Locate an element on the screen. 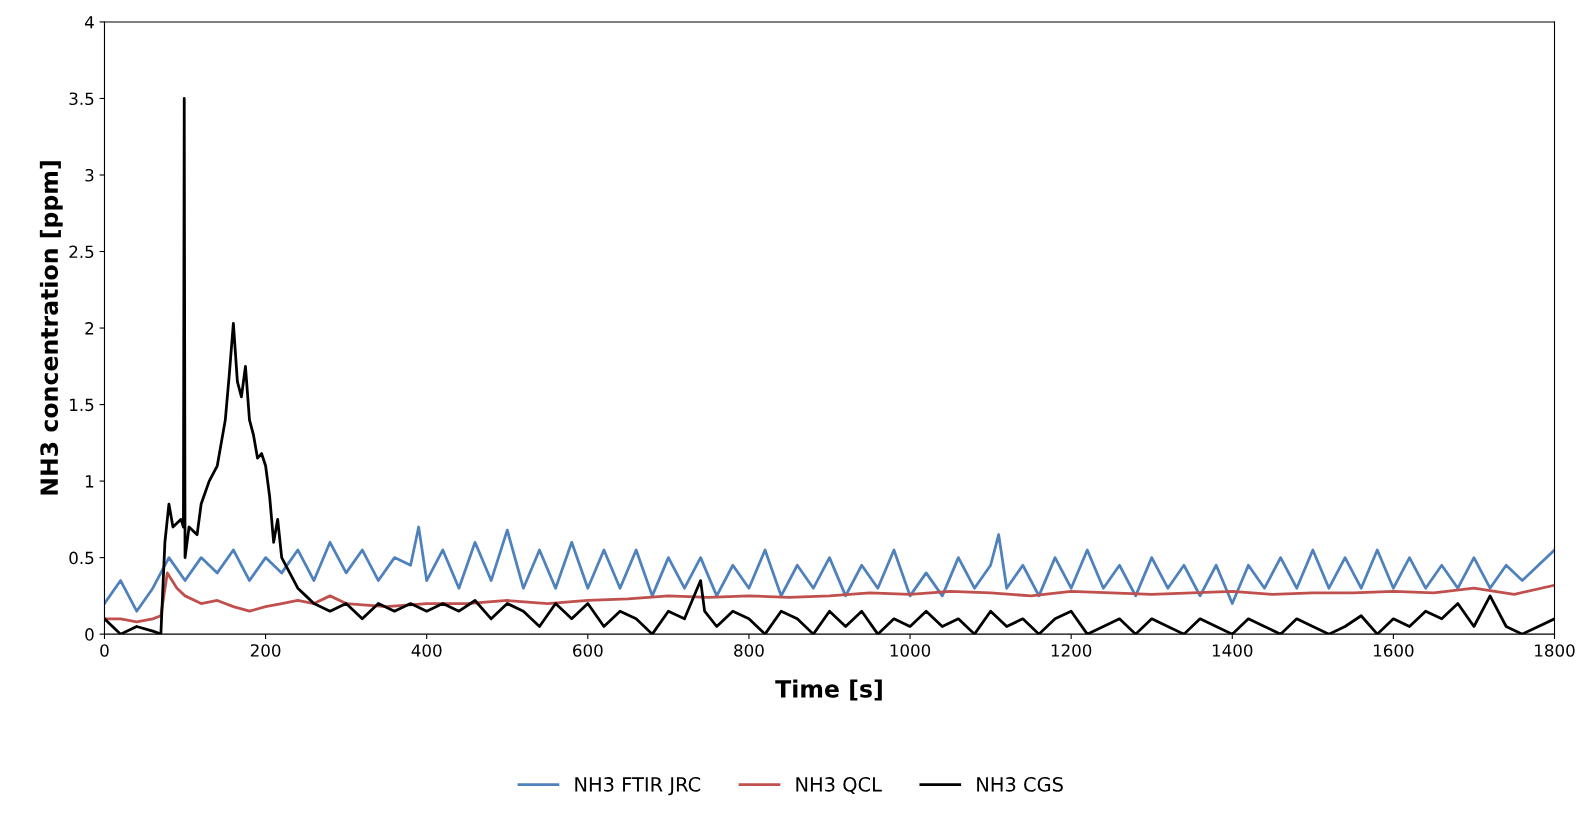 This screenshot has height=813, width=1583. legend-label: NH3 QCL is located at coordinates (839, 785).